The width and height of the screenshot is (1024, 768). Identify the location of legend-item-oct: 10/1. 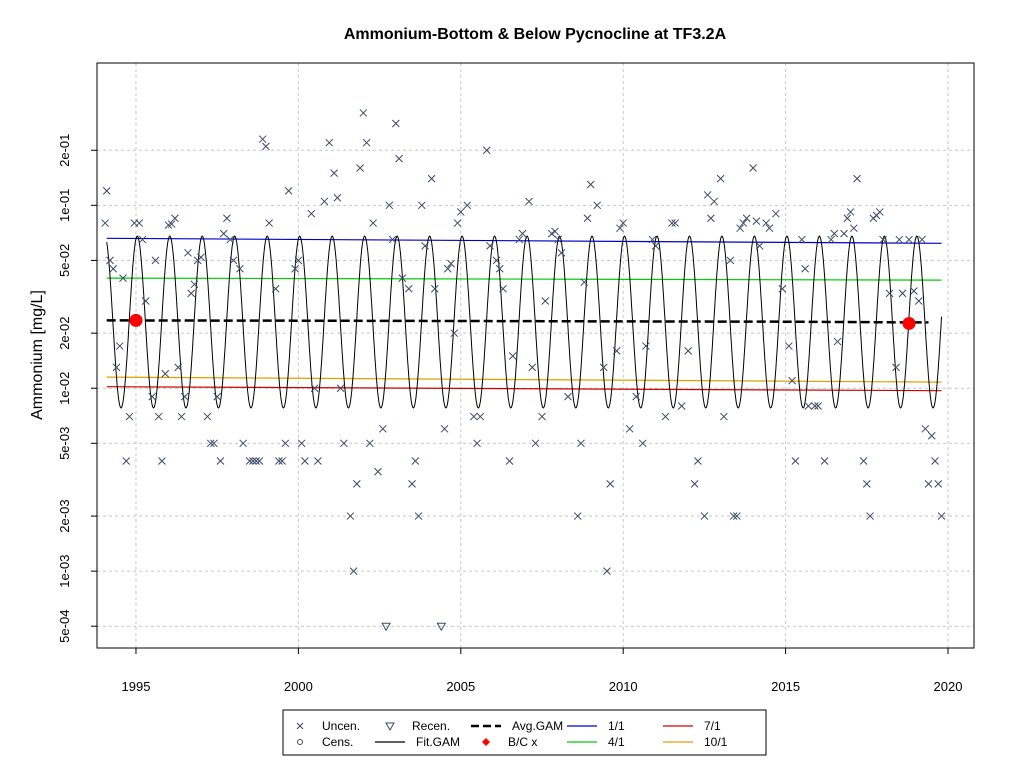
(695, 742).